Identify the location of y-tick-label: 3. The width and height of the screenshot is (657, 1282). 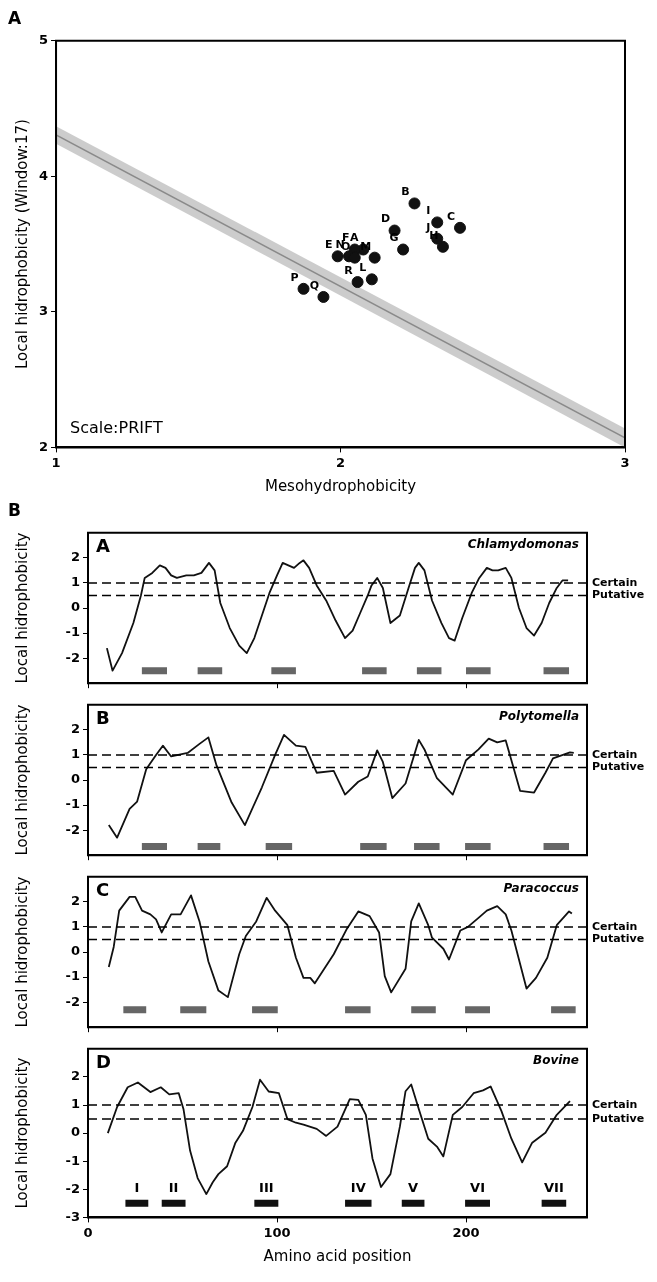
(44, 311).